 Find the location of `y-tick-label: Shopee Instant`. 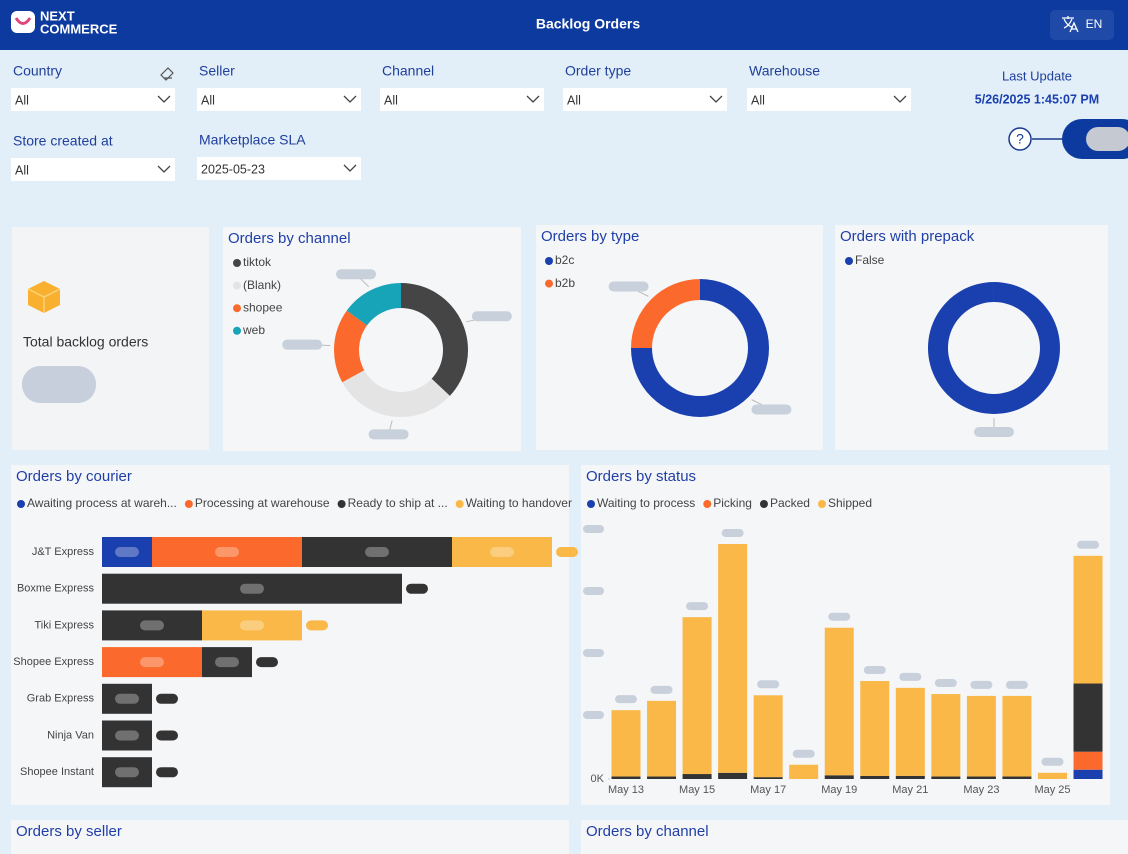

y-tick-label: Shopee Instant is located at coordinates (57, 772).